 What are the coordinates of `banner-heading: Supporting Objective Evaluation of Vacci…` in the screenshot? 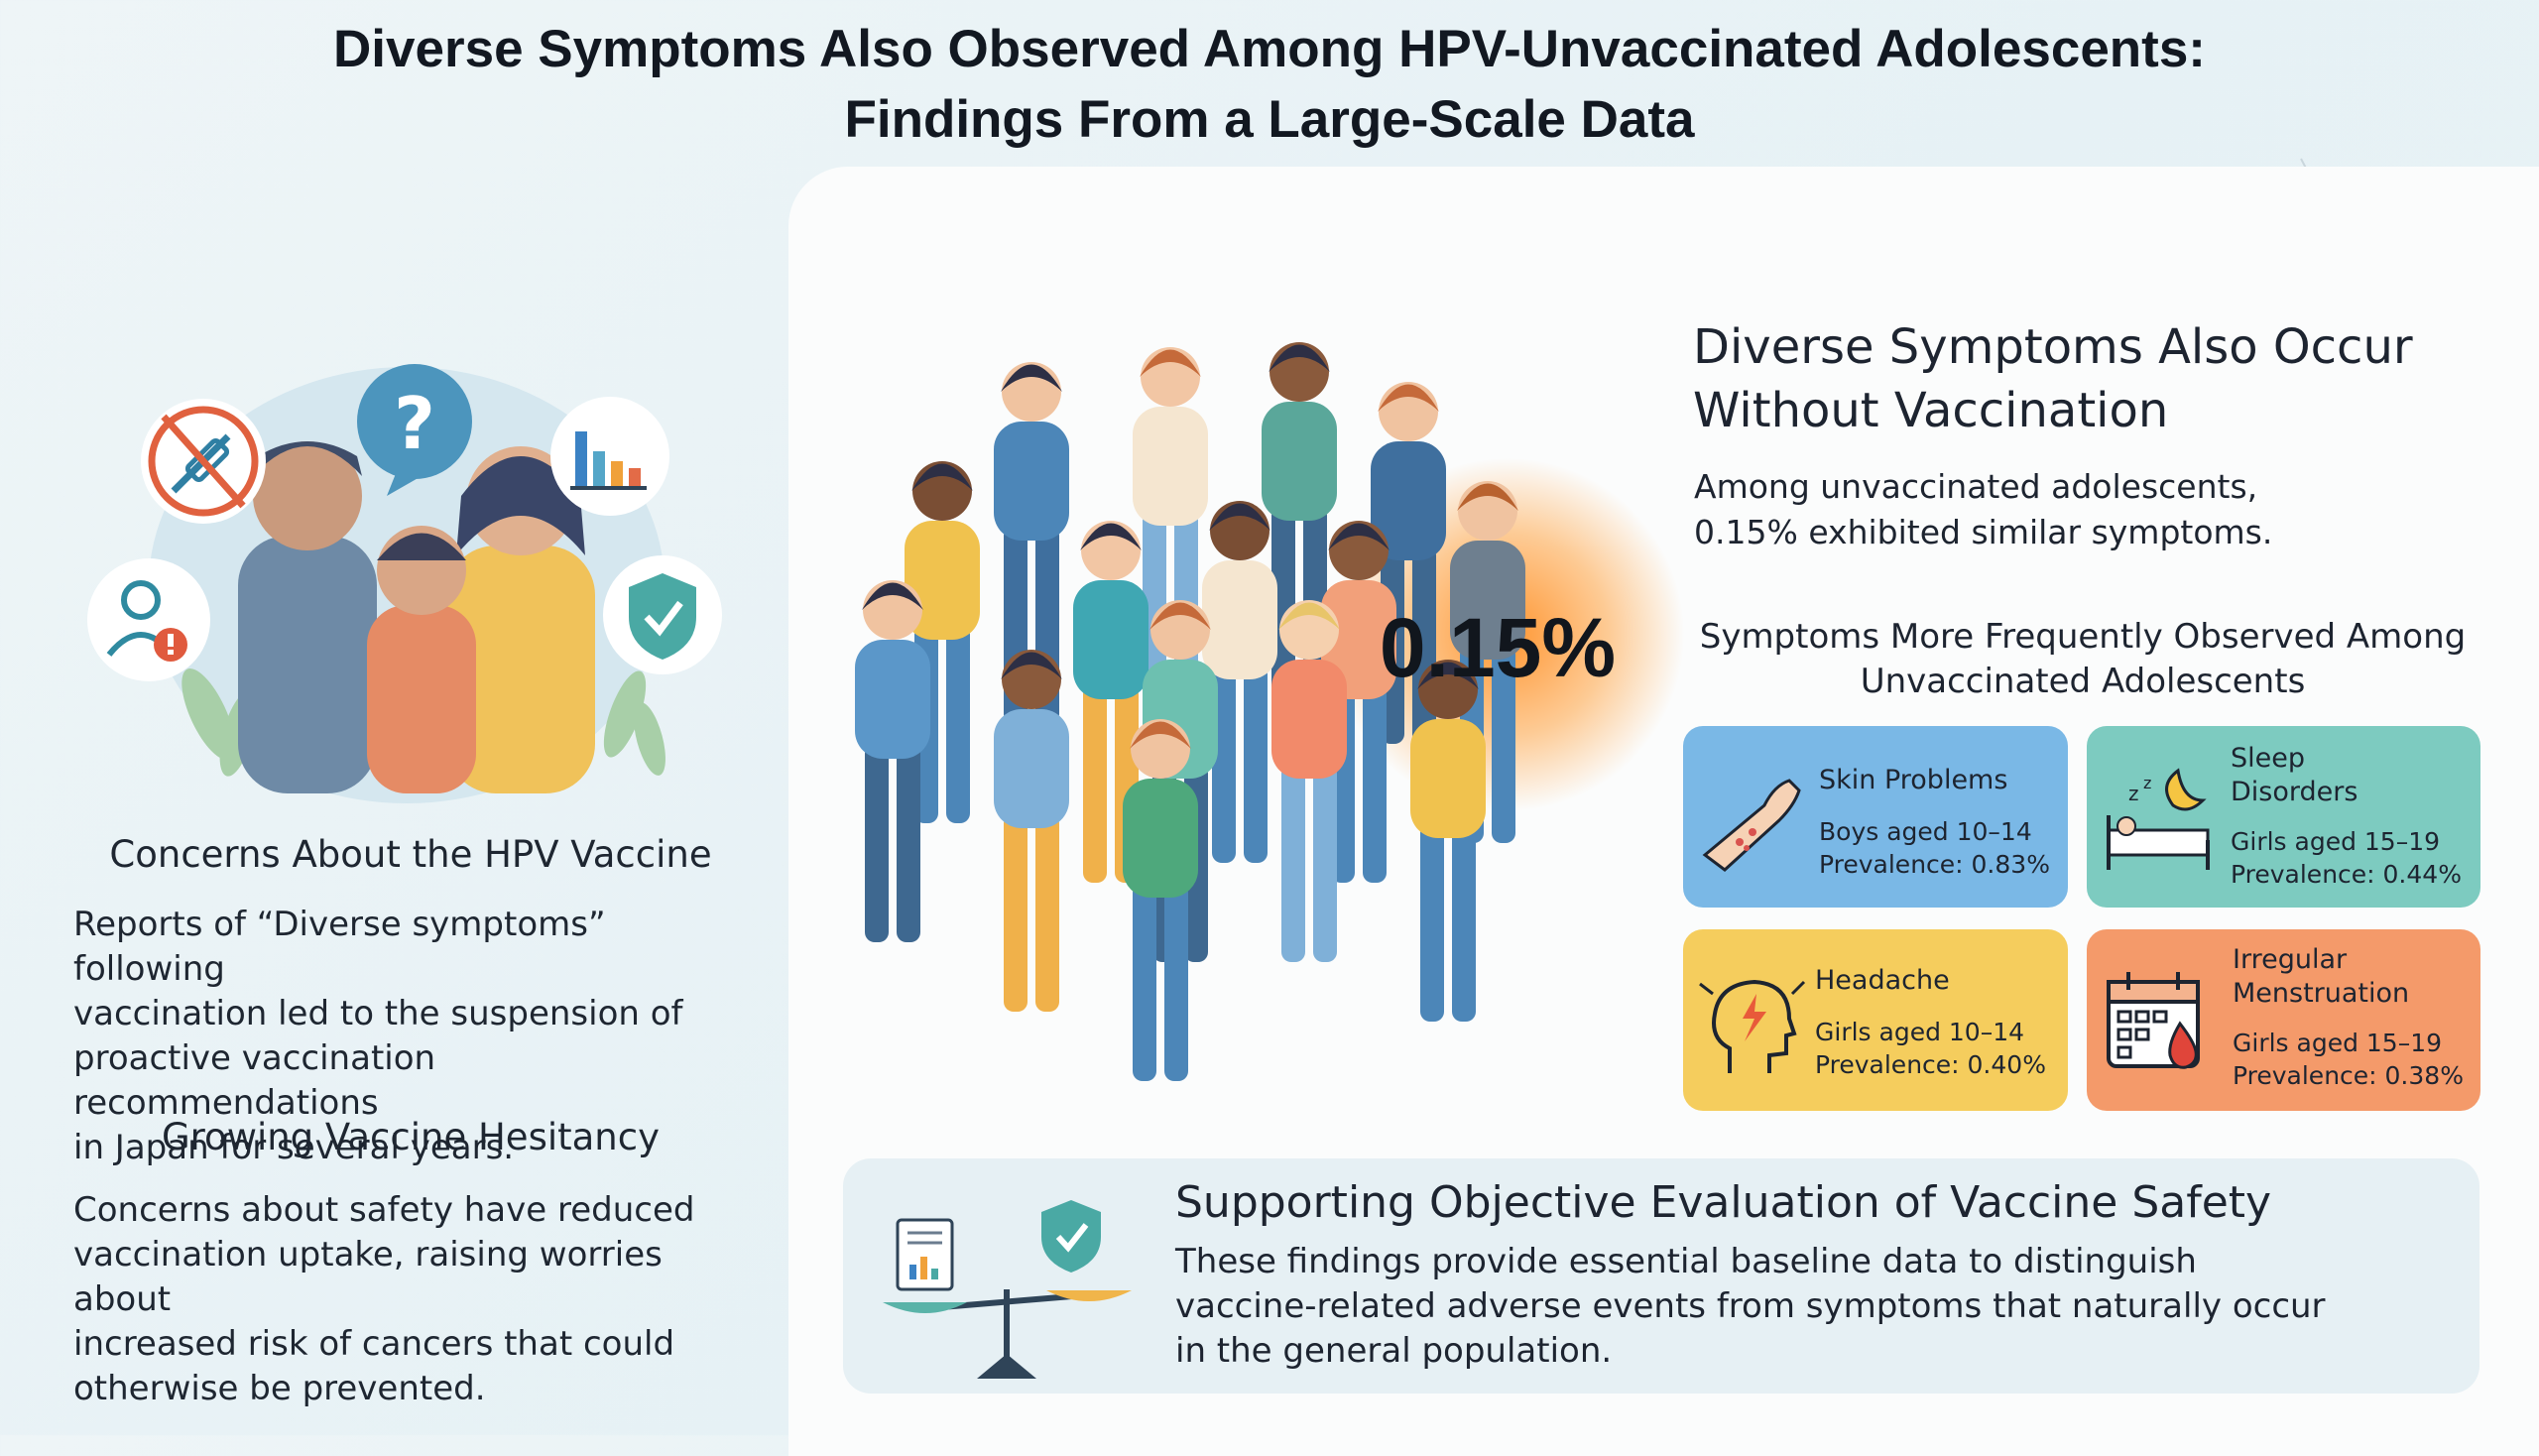 It's located at (1724, 1202).